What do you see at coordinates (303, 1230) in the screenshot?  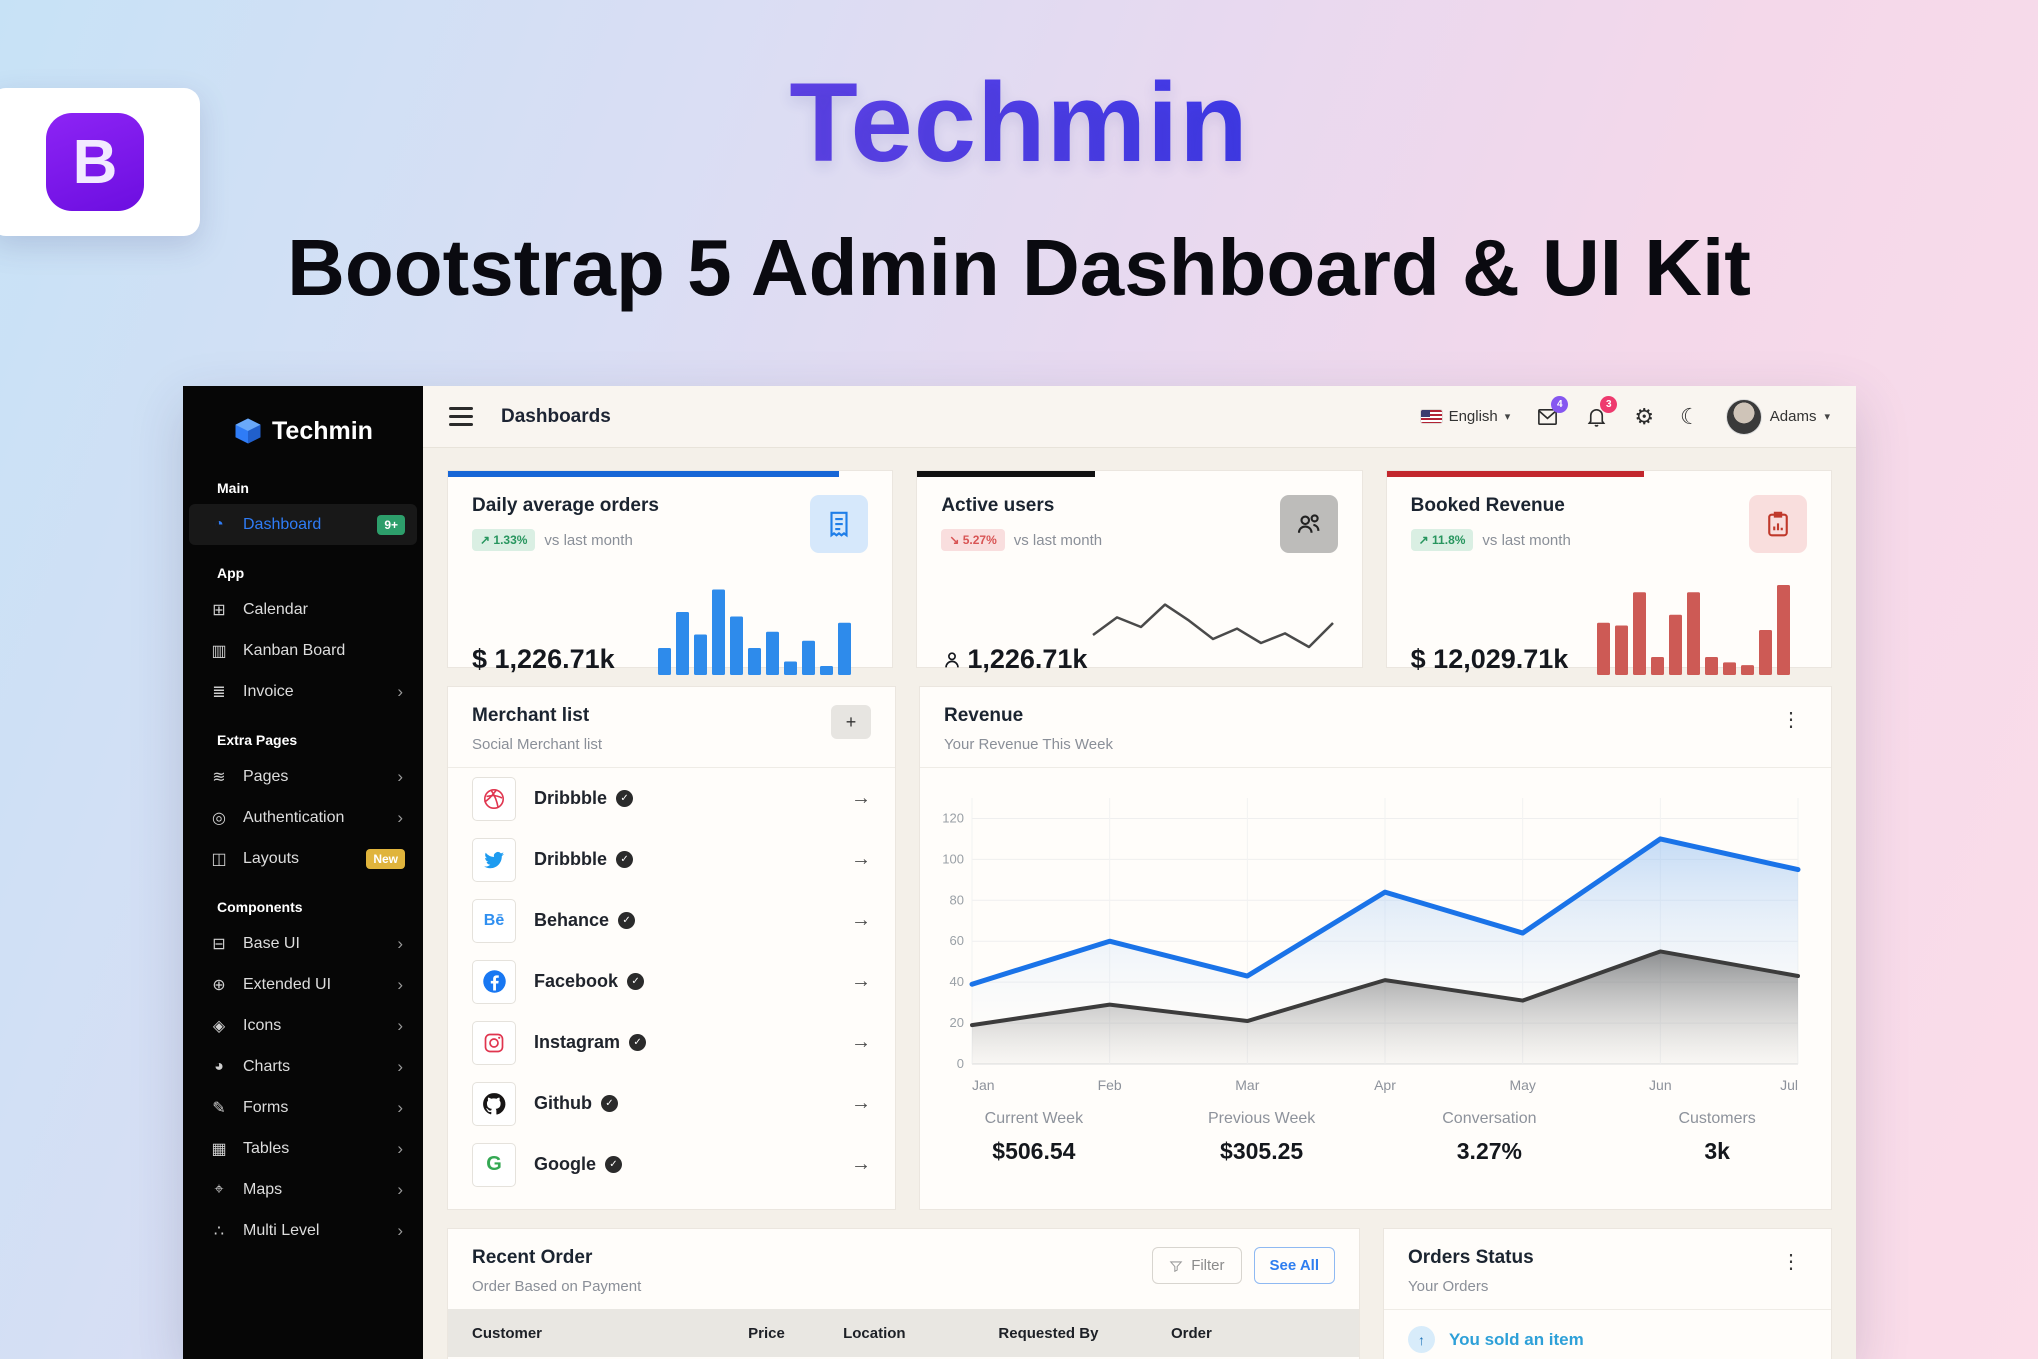 I see `sidebar-item-multi-level: ∴ Multi Level ›` at bounding box center [303, 1230].